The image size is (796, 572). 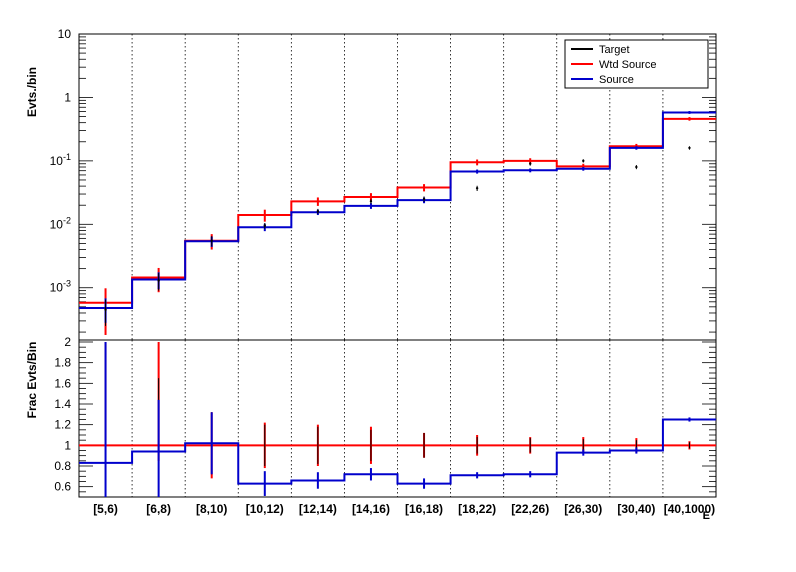 What do you see at coordinates (67, 97) in the screenshot?
I see `top-y-tick-label: 1` at bounding box center [67, 97].